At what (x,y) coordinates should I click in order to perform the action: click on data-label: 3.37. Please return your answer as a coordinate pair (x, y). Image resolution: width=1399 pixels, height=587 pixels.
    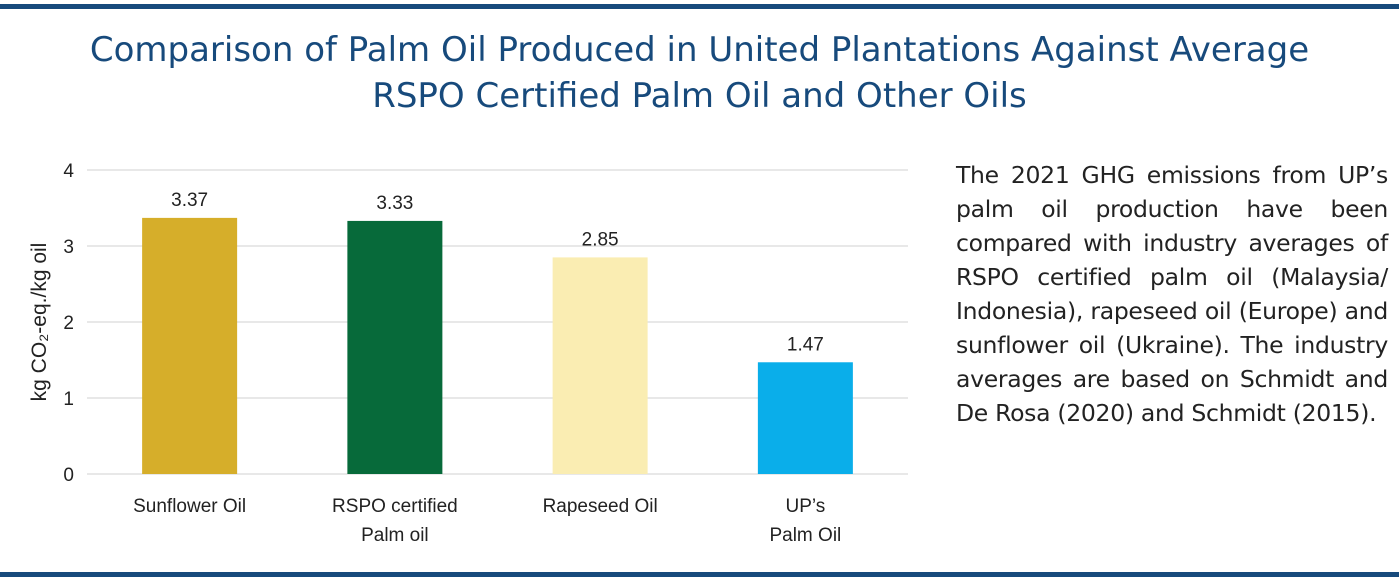
    Looking at the image, I should click on (189, 200).